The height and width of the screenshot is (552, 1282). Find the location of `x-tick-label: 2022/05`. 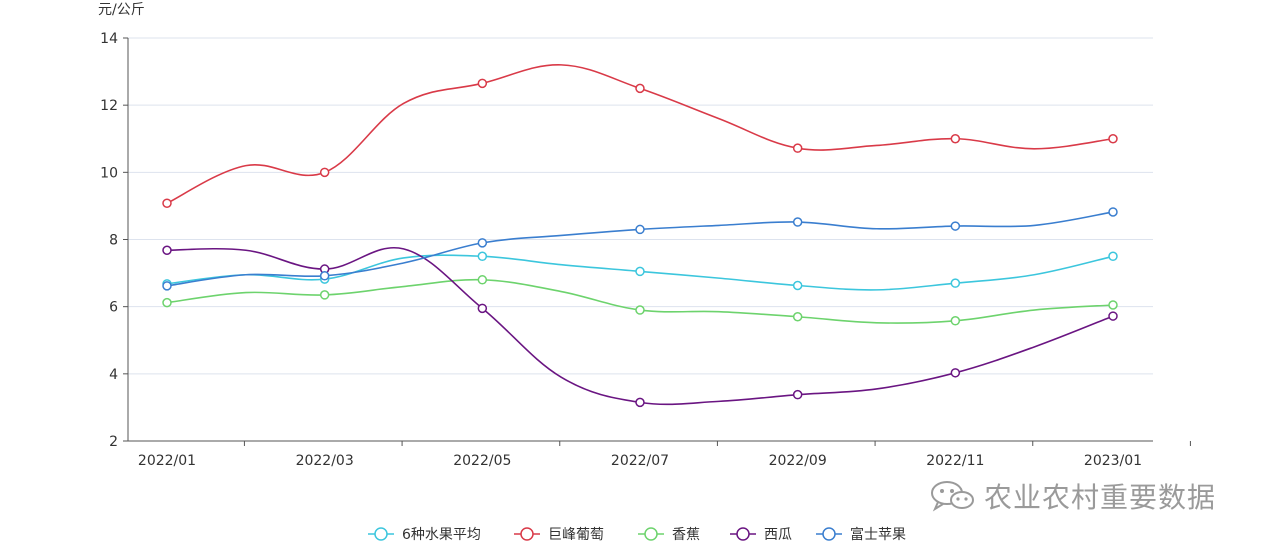

x-tick-label: 2022/05 is located at coordinates (482, 461).